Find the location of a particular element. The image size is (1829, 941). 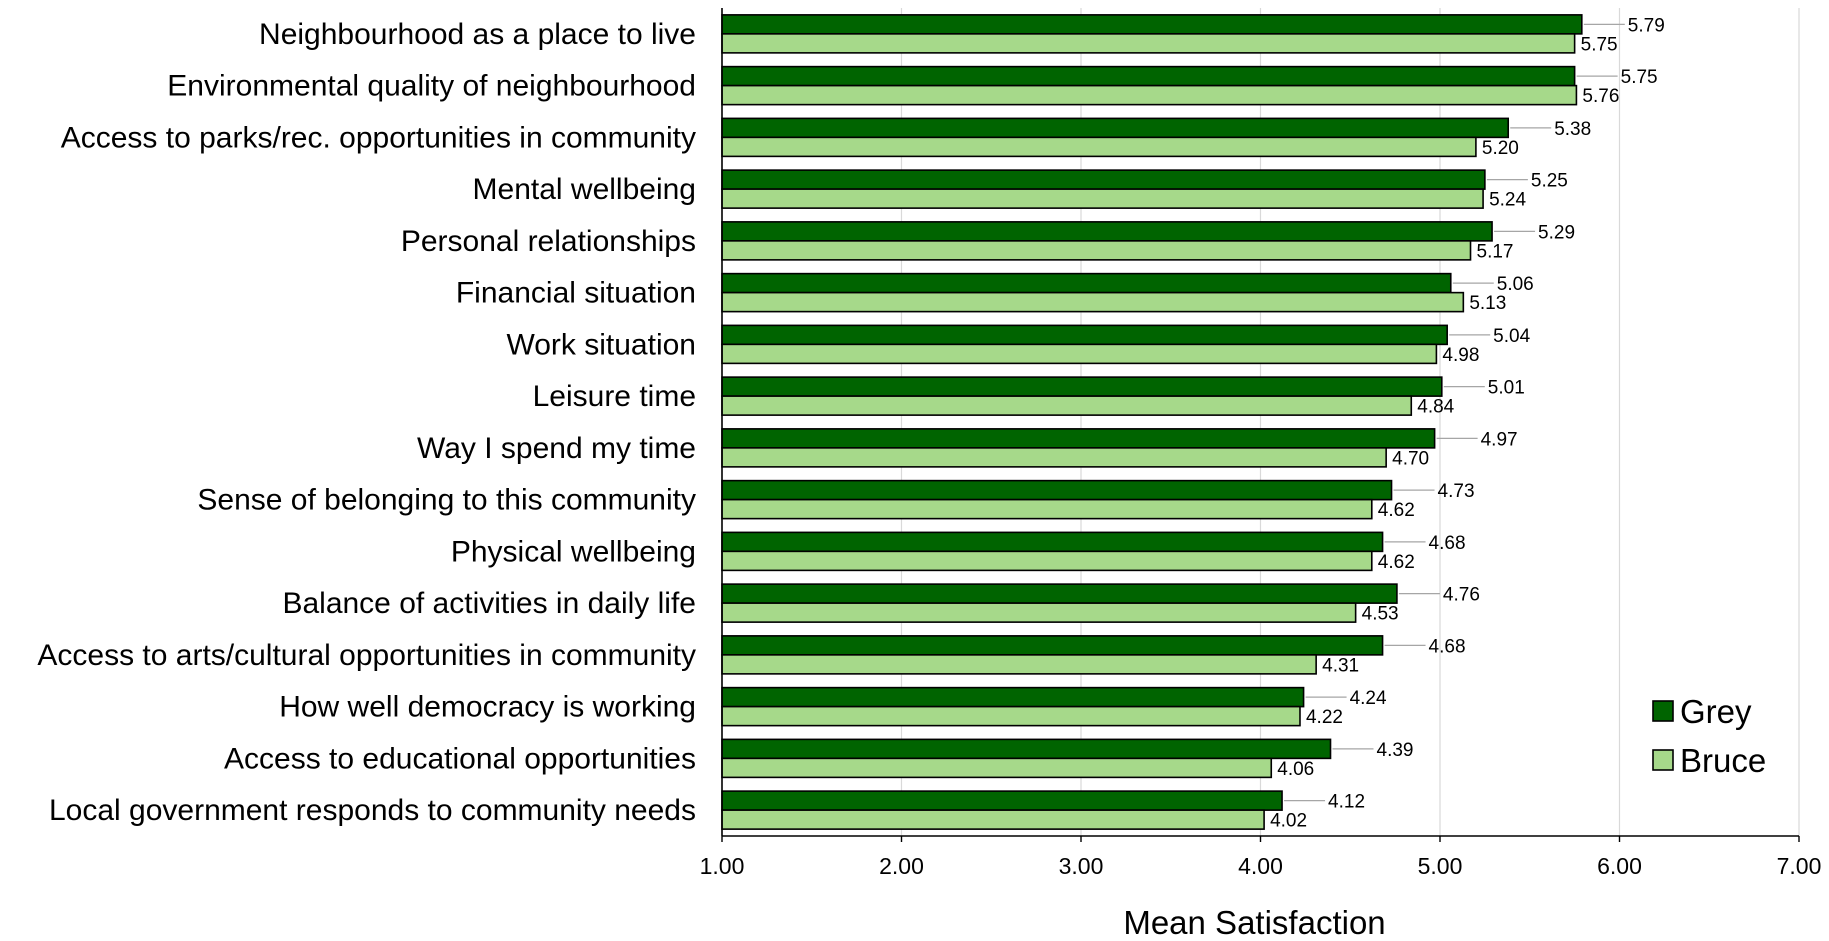

category-label: Leisure time is located at coordinates (614, 396).